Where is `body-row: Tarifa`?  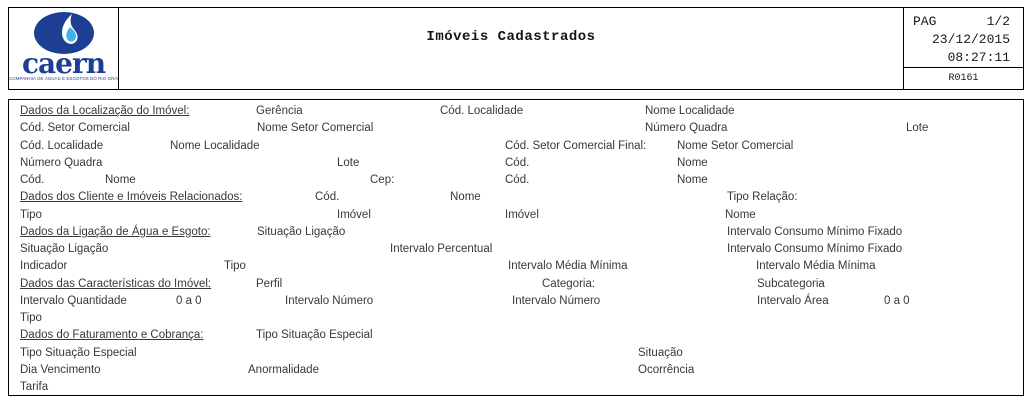
body-row: Tarifa is located at coordinates (516, 389).